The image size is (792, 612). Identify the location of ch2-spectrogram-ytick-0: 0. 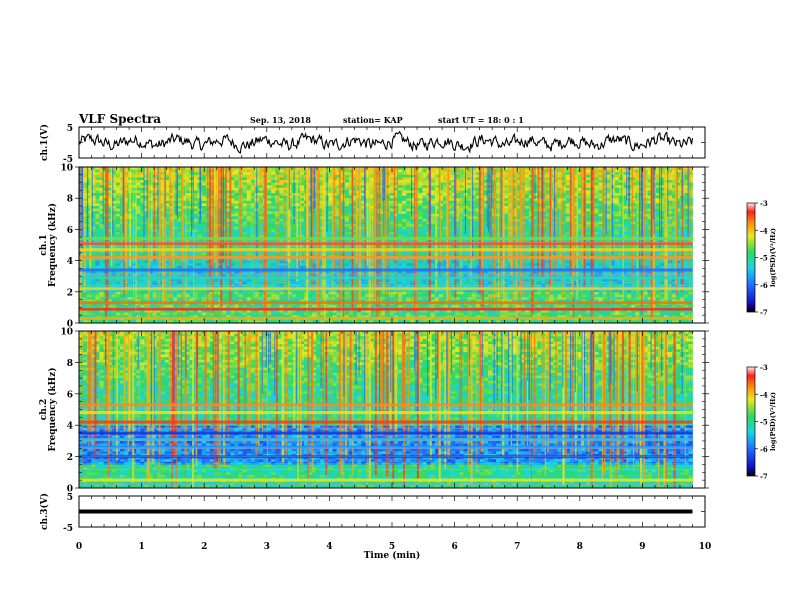
(70, 490).